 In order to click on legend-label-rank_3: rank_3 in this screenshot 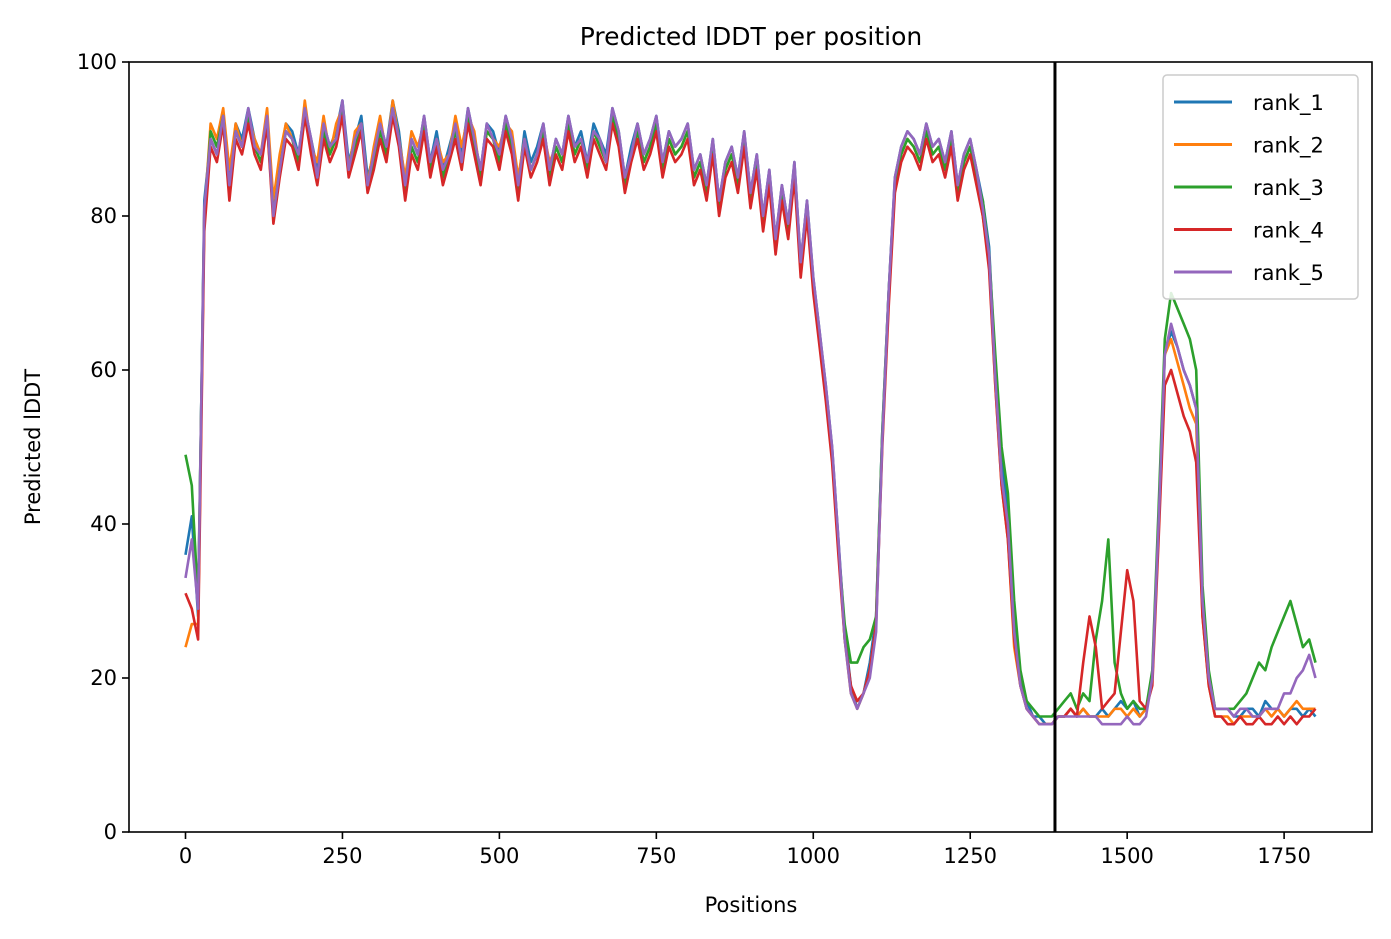, I will do `click(1288, 188)`.